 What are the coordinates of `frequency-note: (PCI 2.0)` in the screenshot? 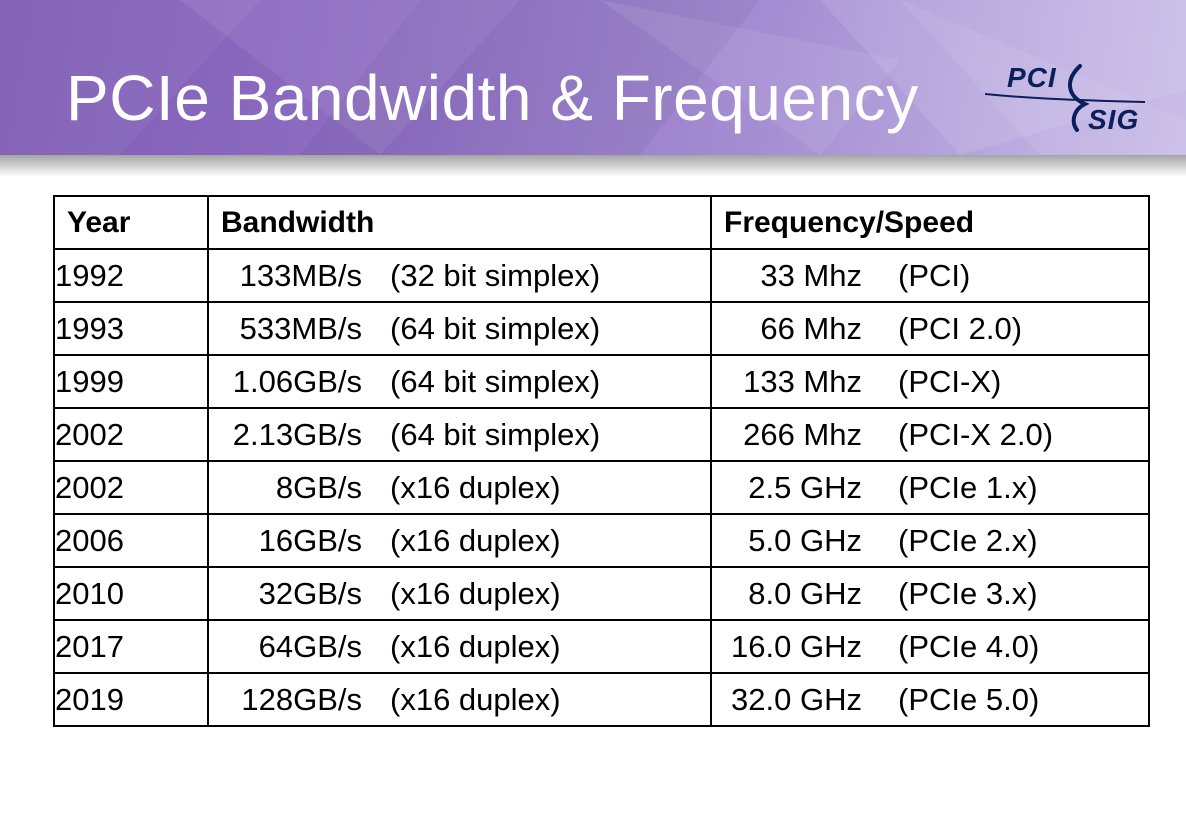 It's located at (960, 328).